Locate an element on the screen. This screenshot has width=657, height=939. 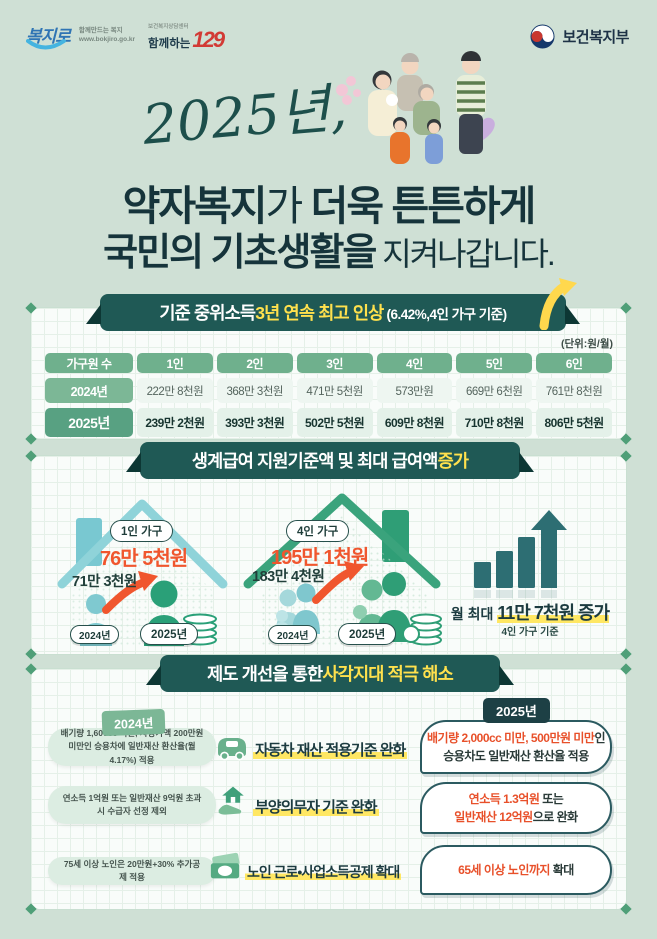
table-cell-2025: 393만 3천원 is located at coordinates (254, 422).